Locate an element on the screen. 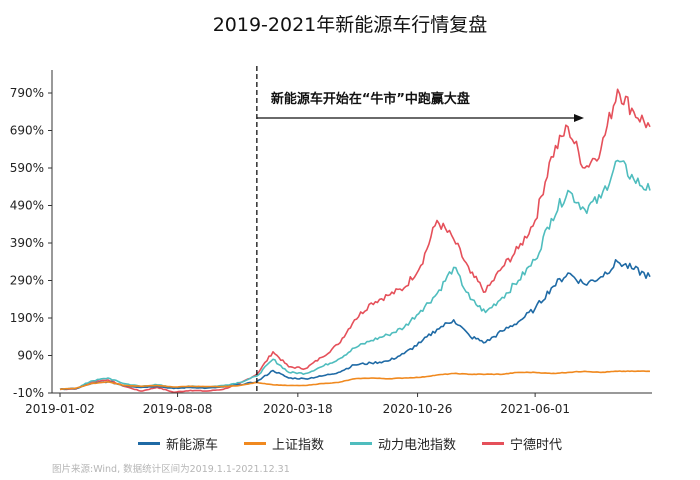 The height and width of the screenshot is (480, 700). y-tick-label: 190% is located at coordinates (27, 318).